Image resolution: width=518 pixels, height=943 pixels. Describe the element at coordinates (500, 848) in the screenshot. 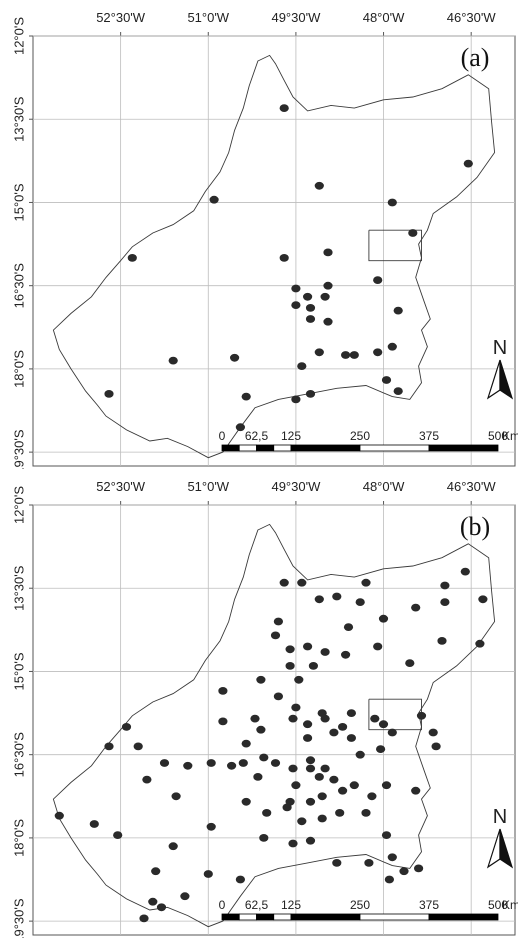

I see `north-arrow-icon` at that location.